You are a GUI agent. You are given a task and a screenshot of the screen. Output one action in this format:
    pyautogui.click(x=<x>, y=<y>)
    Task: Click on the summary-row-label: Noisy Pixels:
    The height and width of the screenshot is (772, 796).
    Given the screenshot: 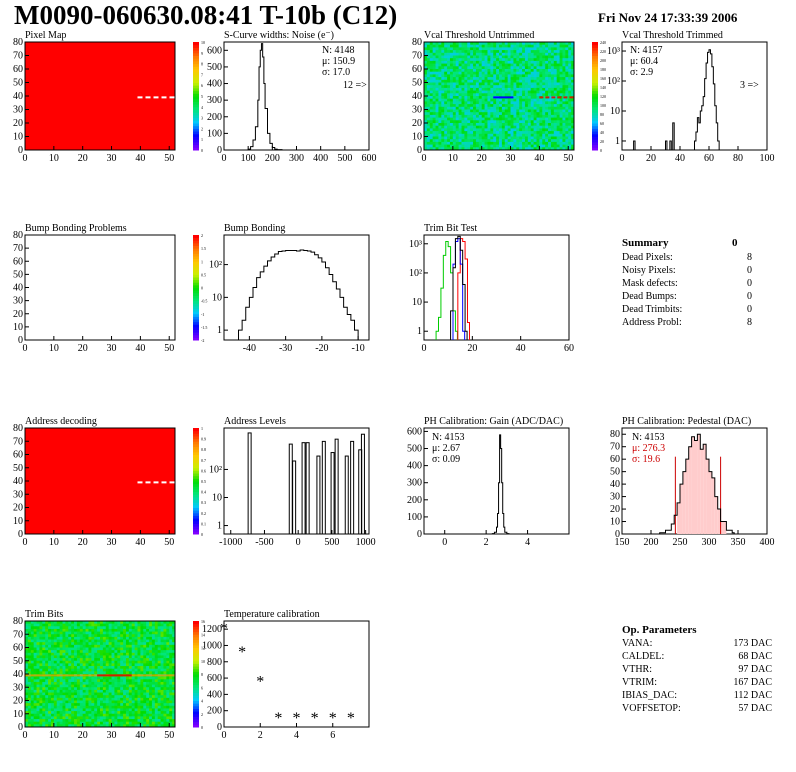 What is the action you would take?
    pyautogui.click(x=649, y=270)
    